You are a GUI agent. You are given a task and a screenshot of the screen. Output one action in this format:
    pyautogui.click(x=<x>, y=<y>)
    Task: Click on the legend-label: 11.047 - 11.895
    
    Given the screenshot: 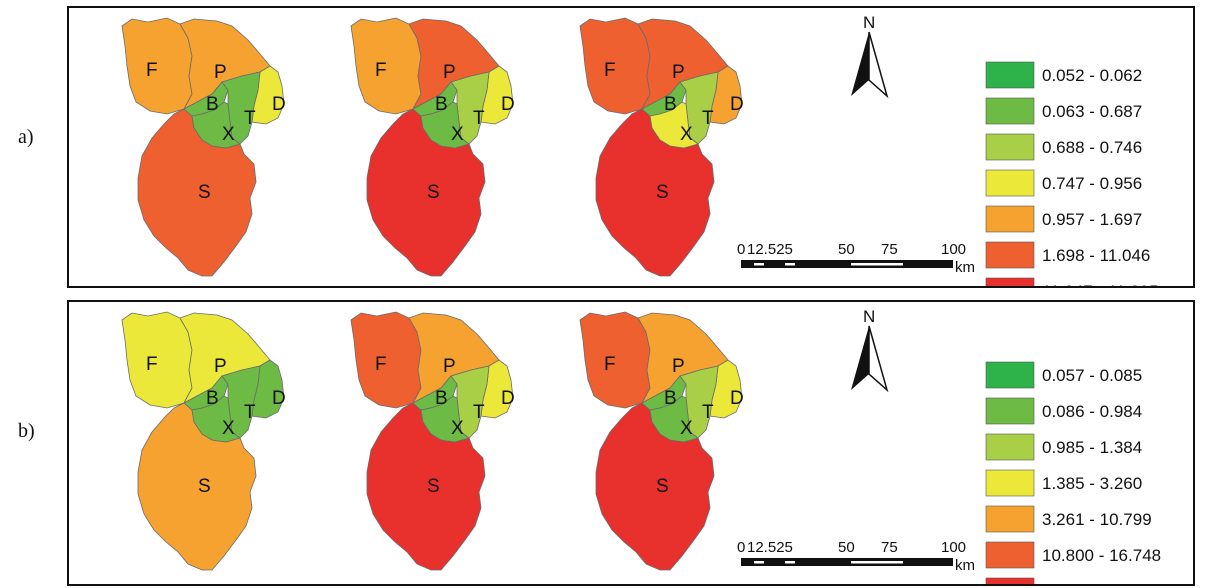 What is the action you would take?
    pyautogui.click(x=1100, y=284)
    